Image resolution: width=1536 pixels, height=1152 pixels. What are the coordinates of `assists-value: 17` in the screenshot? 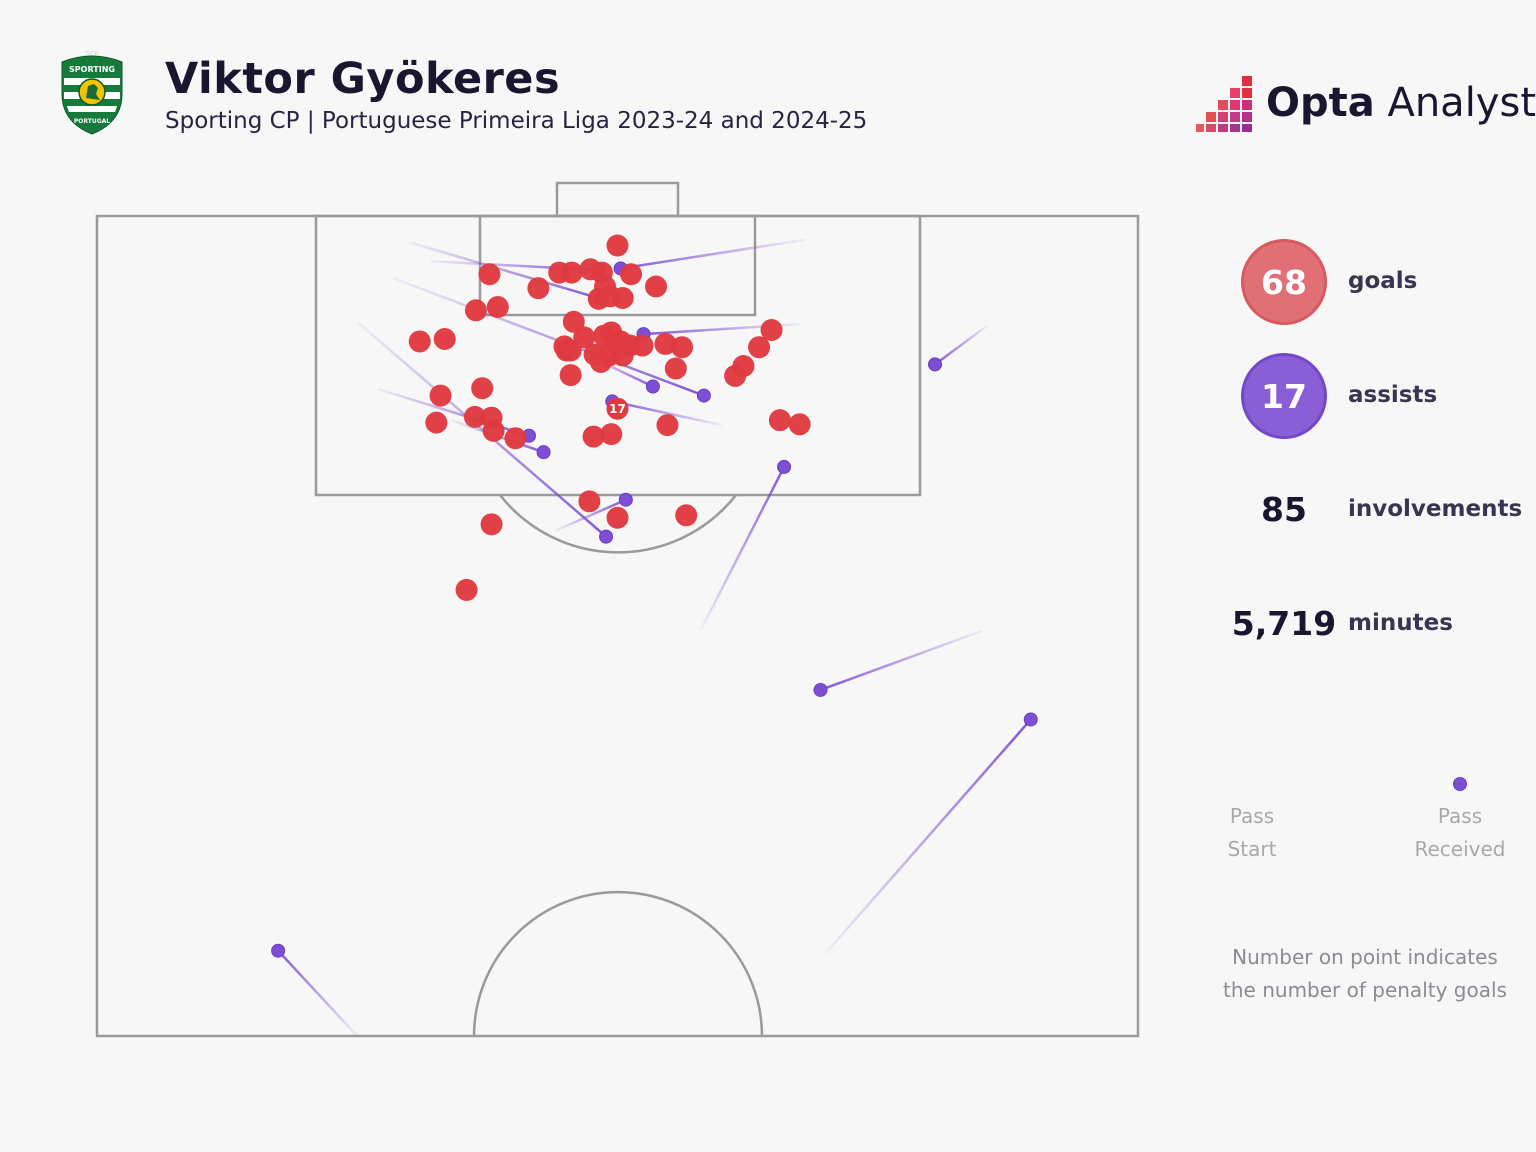 It's located at (1284, 396).